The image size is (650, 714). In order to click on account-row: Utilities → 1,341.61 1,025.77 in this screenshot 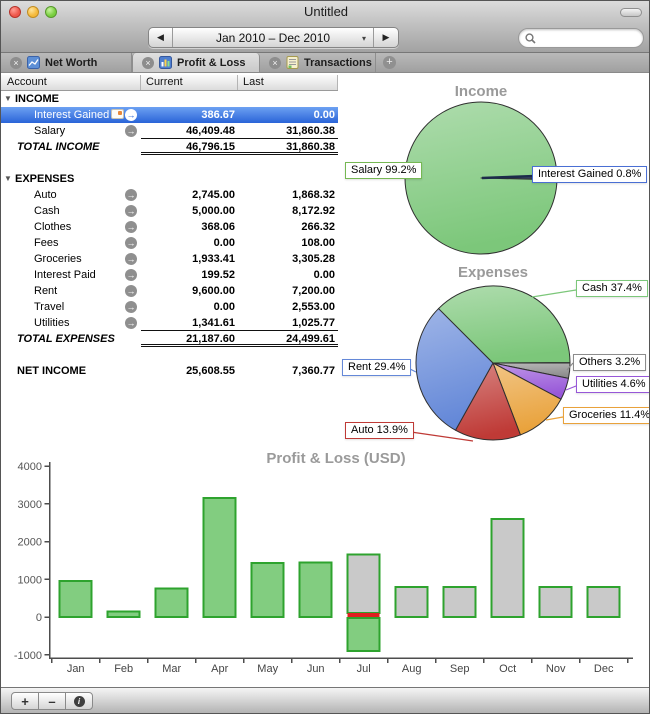, I will do `click(169, 323)`.